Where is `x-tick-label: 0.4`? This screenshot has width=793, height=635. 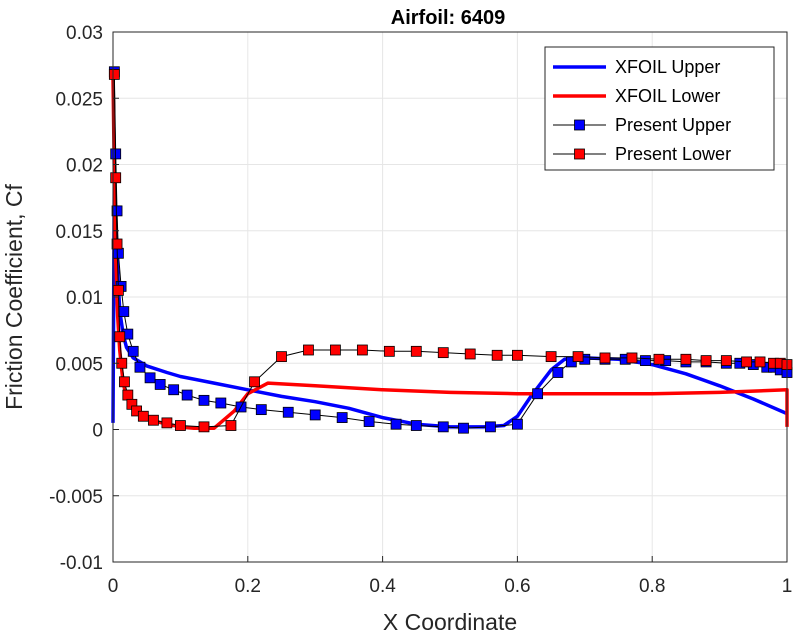
x-tick-label: 0.4 is located at coordinates (382, 586).